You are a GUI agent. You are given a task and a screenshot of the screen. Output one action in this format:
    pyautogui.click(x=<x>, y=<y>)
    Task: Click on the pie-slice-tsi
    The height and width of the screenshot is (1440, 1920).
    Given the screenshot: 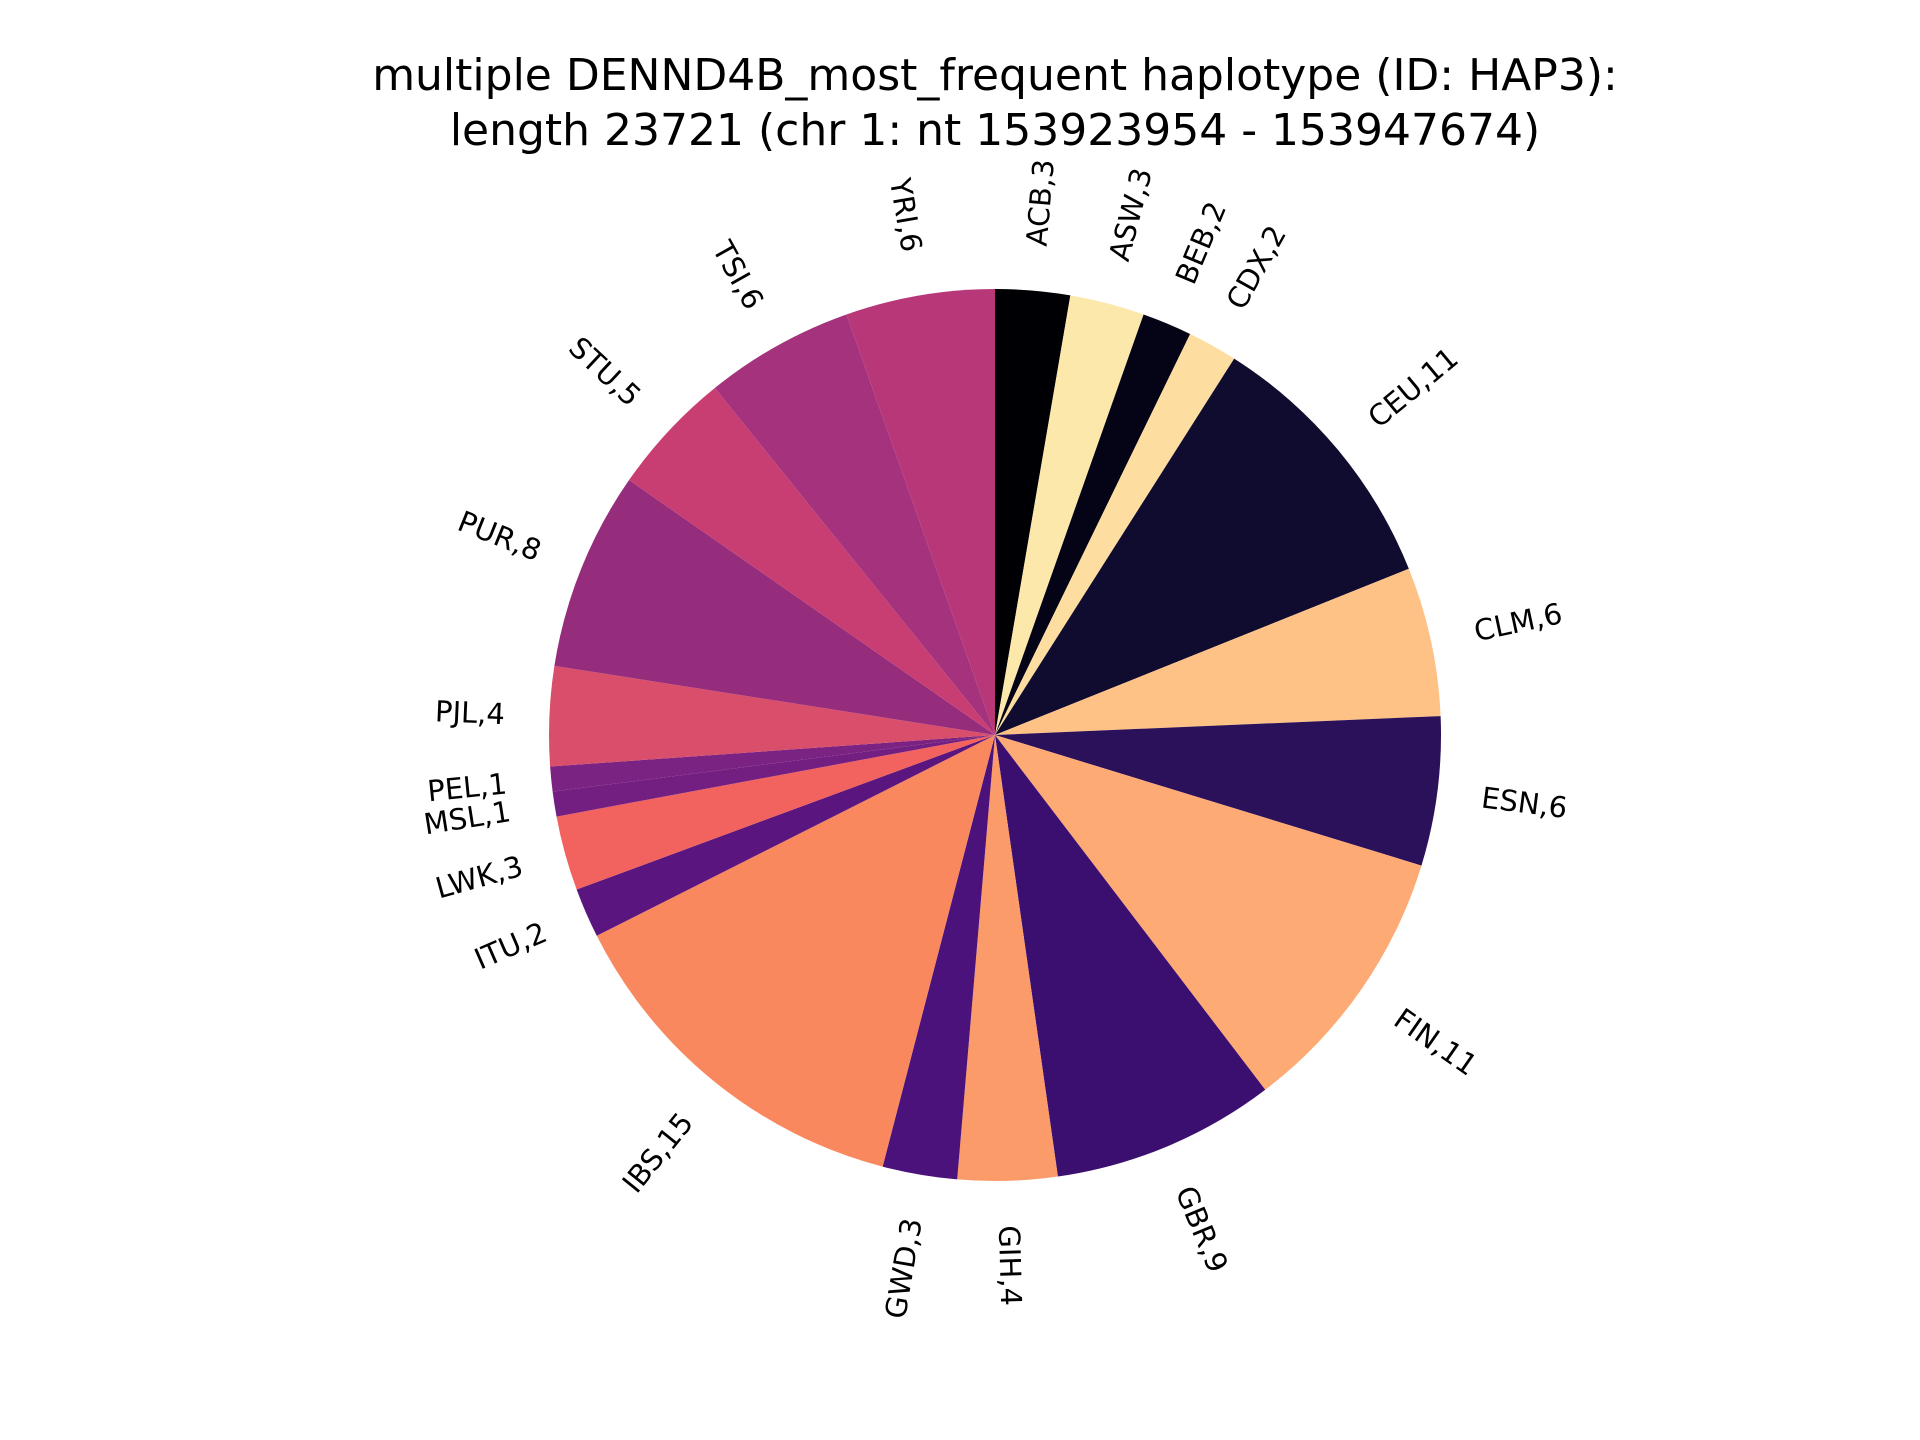 What is the action you would take?
    pyautogui.click(x=854, y=524)
    